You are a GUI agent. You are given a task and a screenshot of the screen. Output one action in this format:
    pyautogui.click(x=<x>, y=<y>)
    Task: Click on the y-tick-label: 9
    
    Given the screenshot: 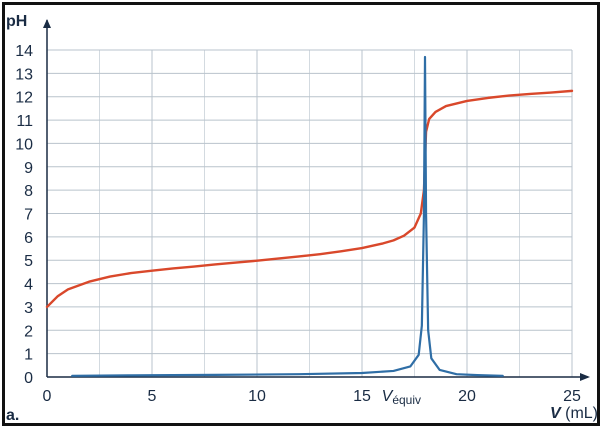 What is the action you would take?
    pyautogui.click(x=28, y=168)
    